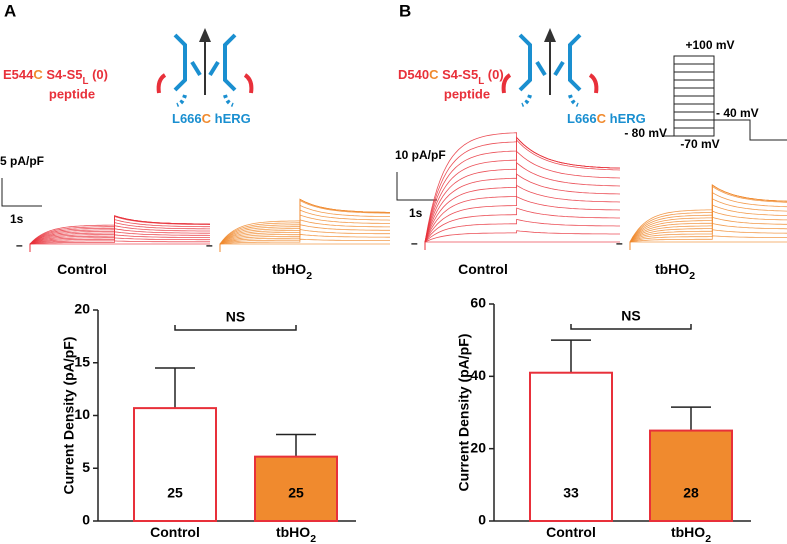 The image size is (787, 544). Describe the element at coordinates (478, 303) in the screenshot. I see `y-tick-label: 60` at that location.